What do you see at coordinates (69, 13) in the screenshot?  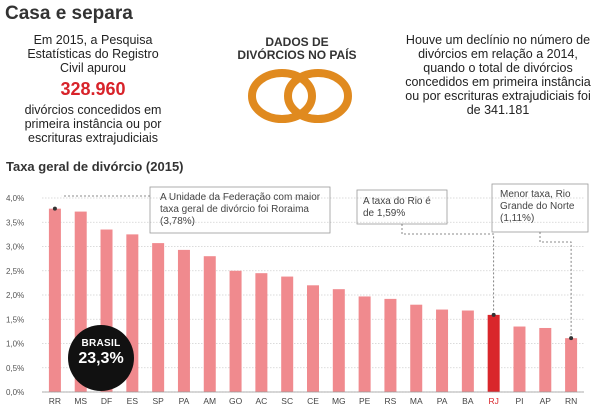 I see `page-title: Casa e separa` at bounding box center [69, 13].